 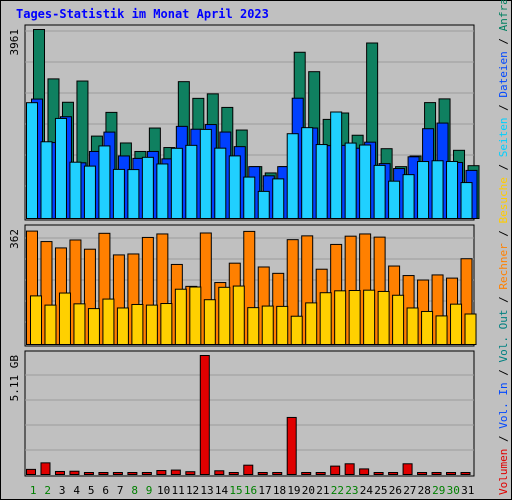 What do you see at coordinates (503, 472) in the screenshot?
I see `legend-entry-volumen: Volumen` at bounding box center [503, 472].